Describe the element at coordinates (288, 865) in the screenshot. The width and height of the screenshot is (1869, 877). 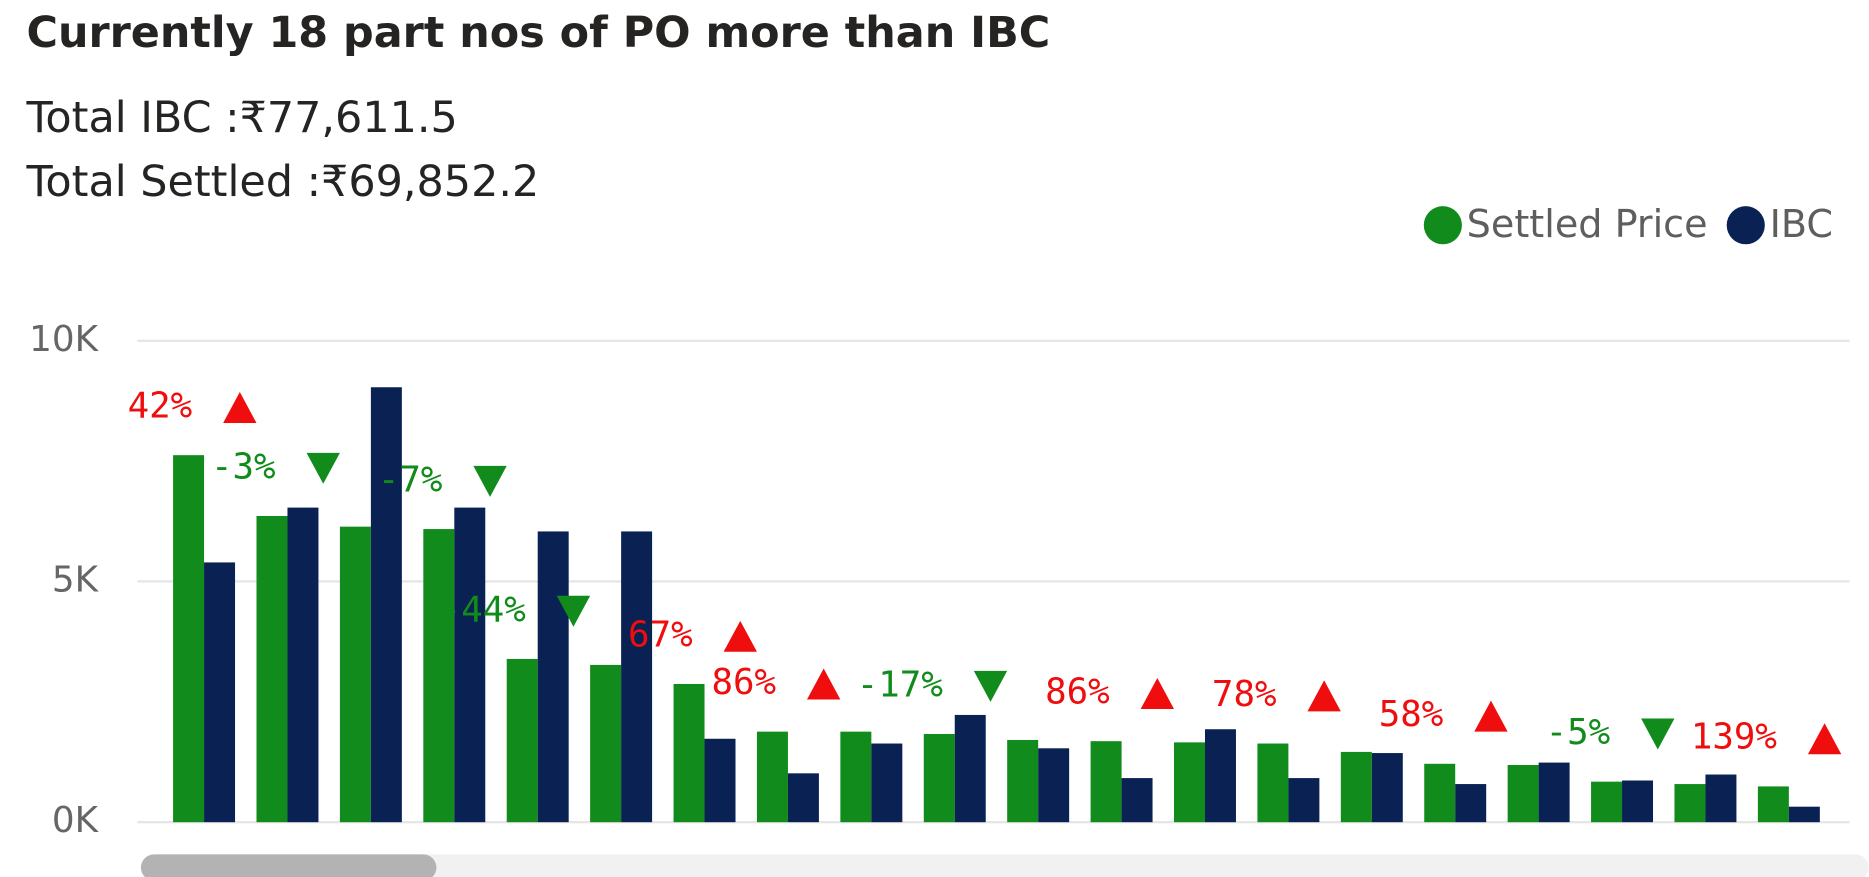
I see `scrollbar-thumb` at that location.